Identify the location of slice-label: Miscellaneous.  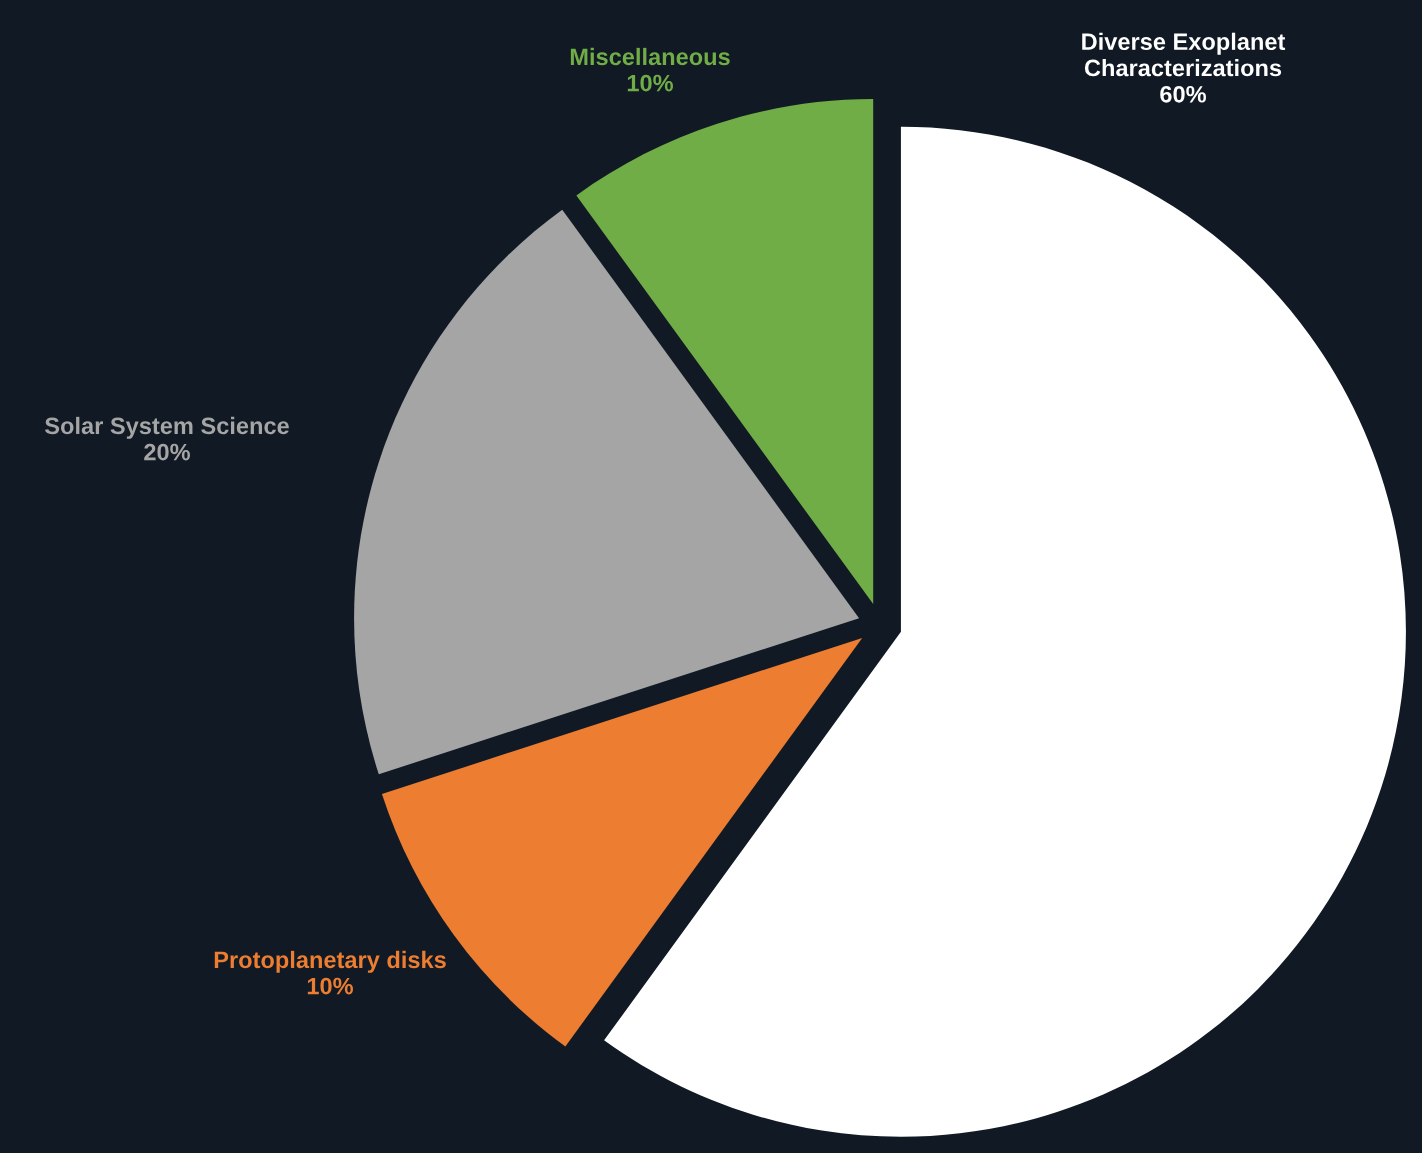
(650, 56).